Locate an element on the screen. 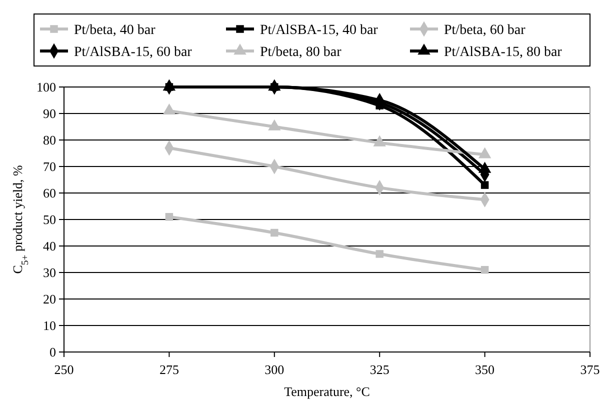  x-axis-title: Temperature, °C is located at coordinates (327, 391).